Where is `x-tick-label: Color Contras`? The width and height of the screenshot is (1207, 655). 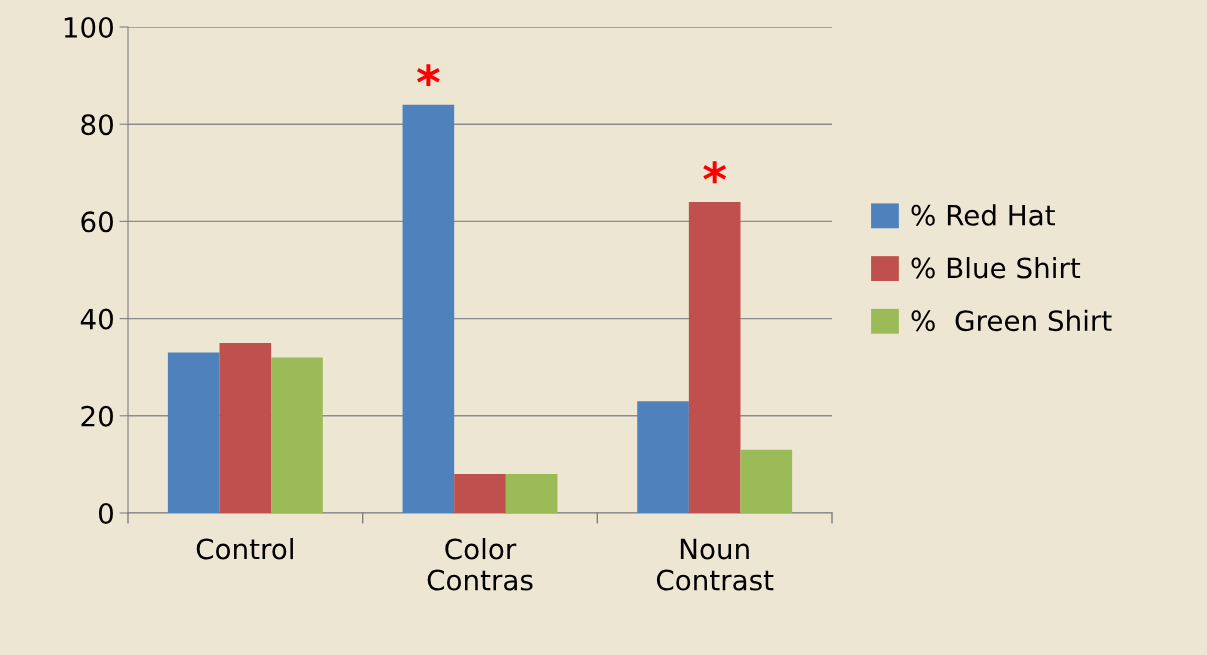
x-tick-label: Color Contras is located at coordinates (480, 564).